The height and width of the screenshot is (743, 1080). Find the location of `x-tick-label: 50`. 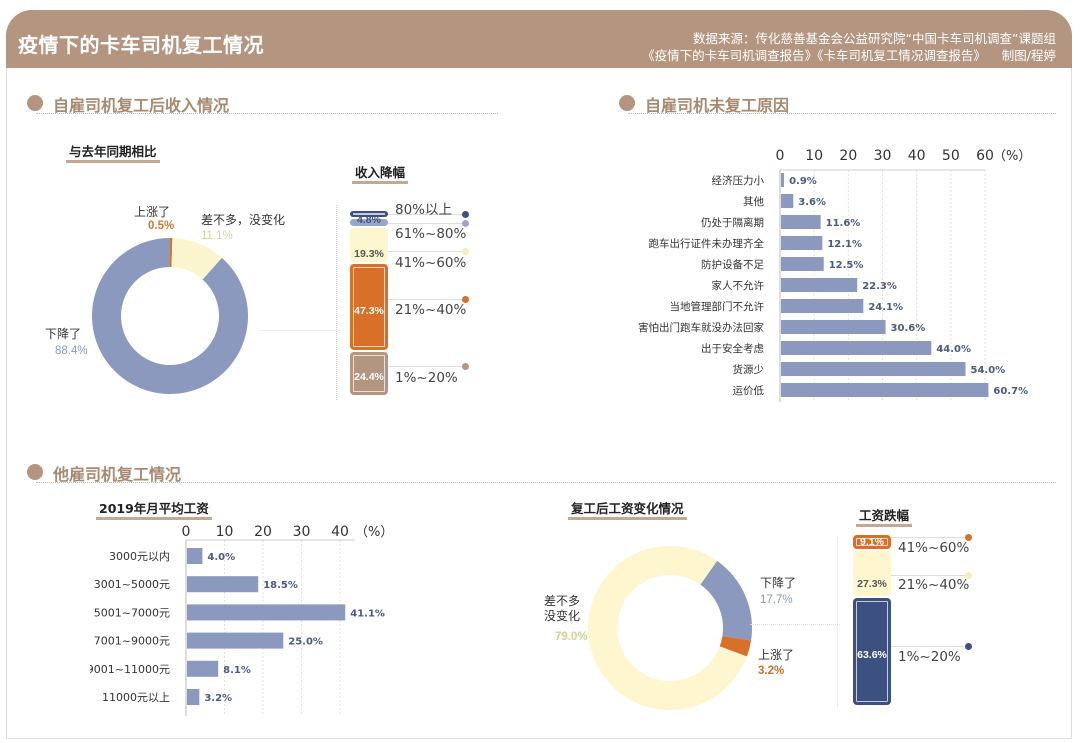

x-tick-label: 50 is located at coordinates (951, 156).